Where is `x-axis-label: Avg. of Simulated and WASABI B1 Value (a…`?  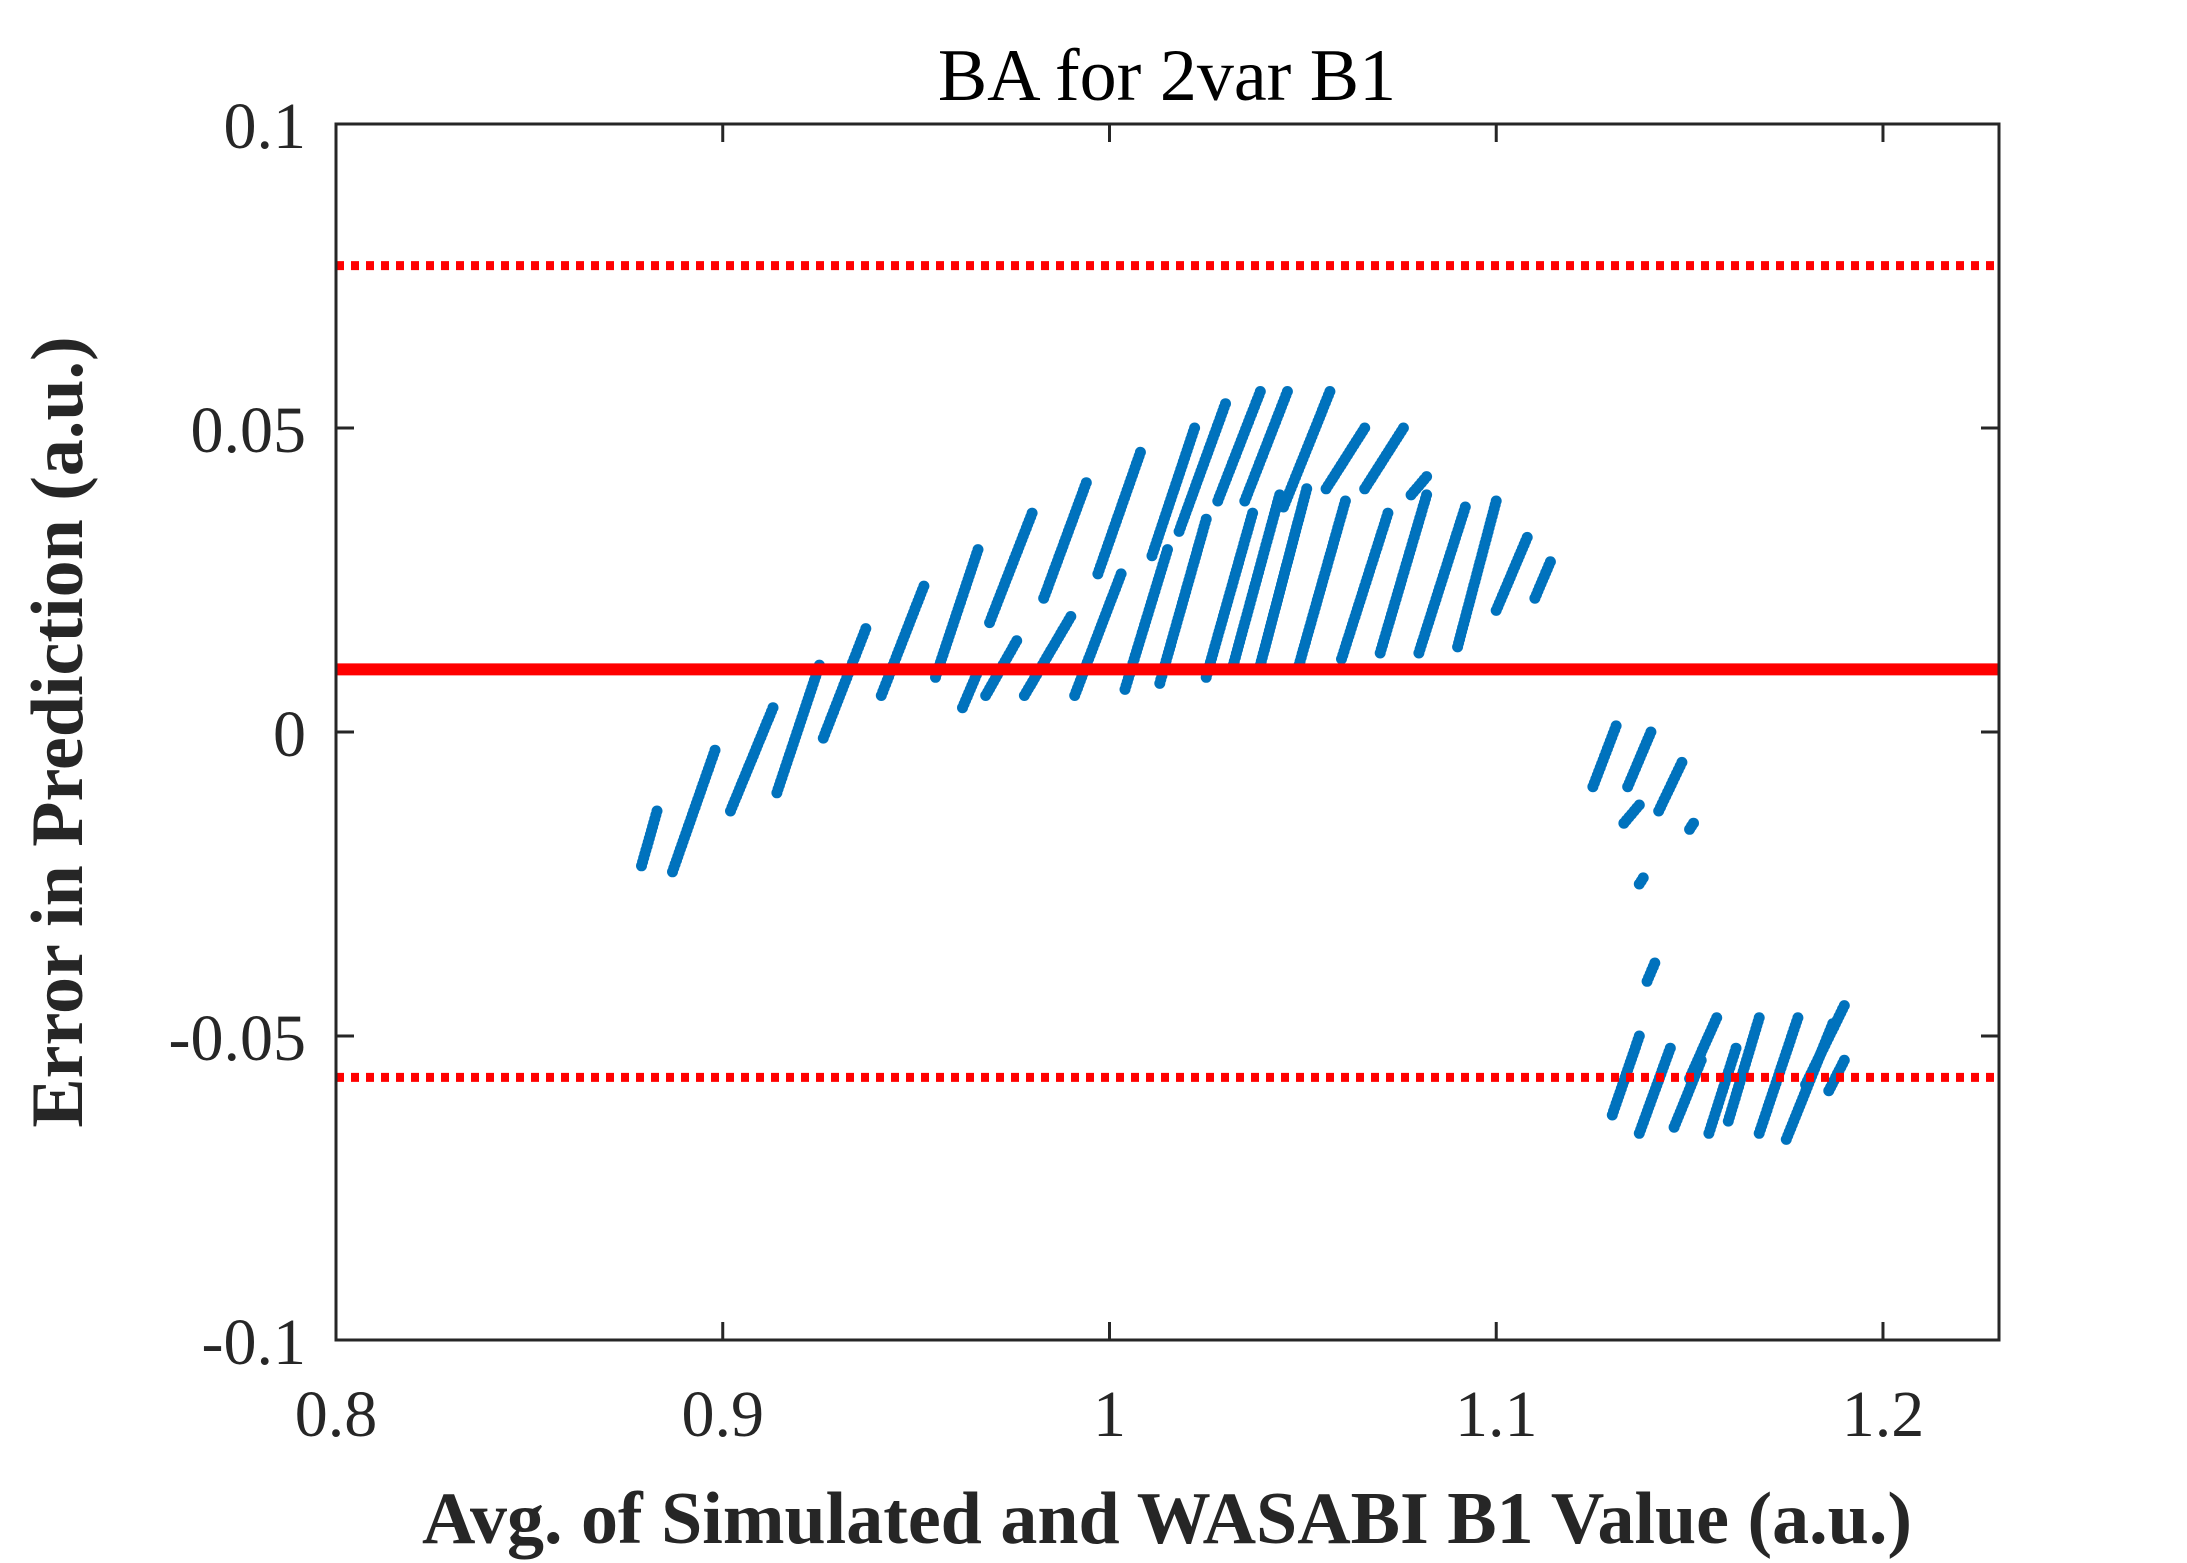
x-axis-label: Avg. of Simulated and WASABI B1 Value (a… is located at coordinates (1167, 1519).